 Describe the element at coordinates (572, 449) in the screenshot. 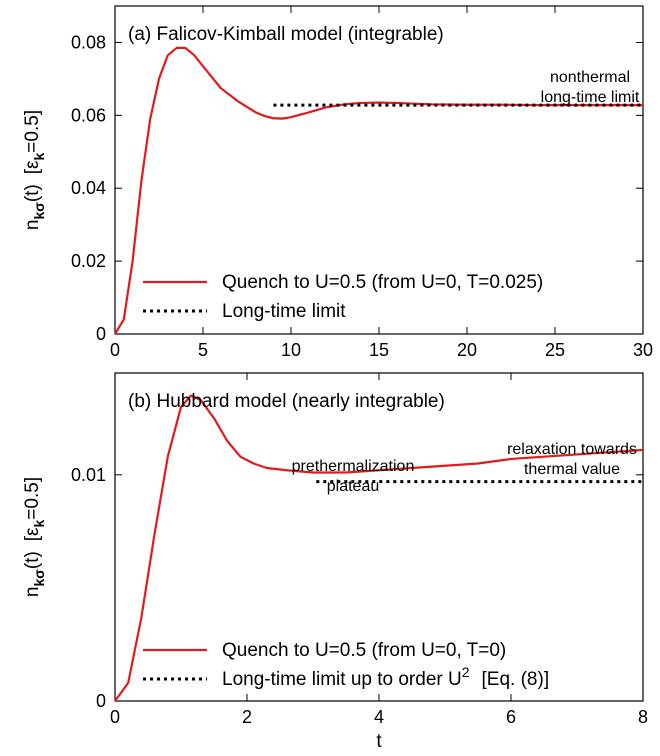

I see `annotation: relaxation towards` at that location.